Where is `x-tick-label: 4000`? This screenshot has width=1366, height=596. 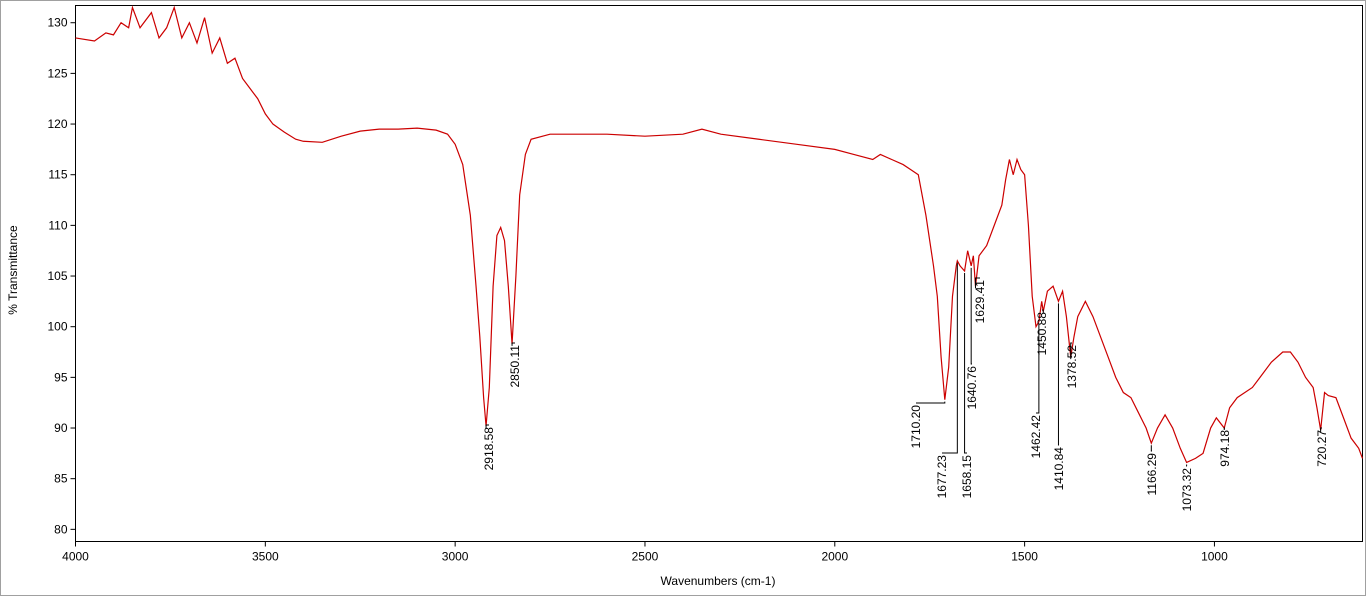 x-tick-label: 4000 is located at coordinates (75, 557).